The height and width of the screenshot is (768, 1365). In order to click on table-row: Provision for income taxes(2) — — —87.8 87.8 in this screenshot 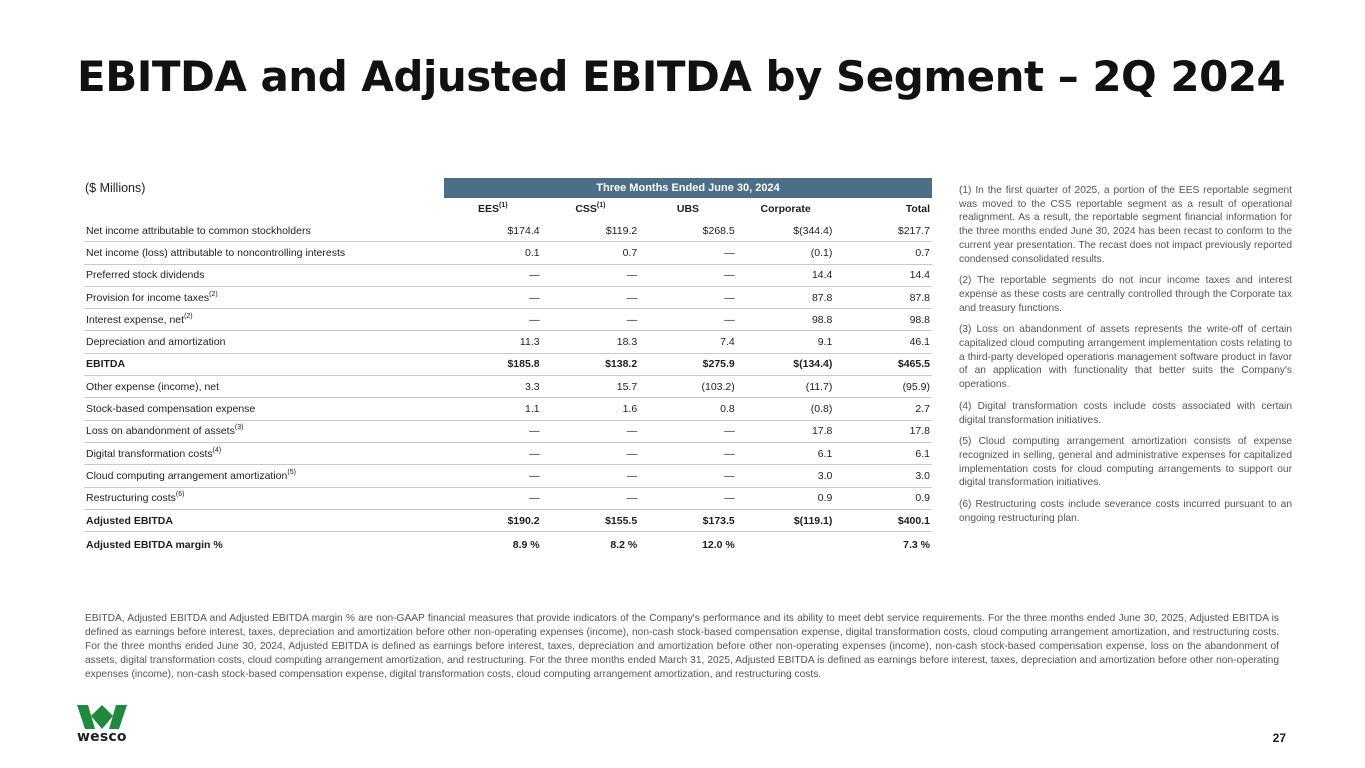, I will do `click(508, 298)`.